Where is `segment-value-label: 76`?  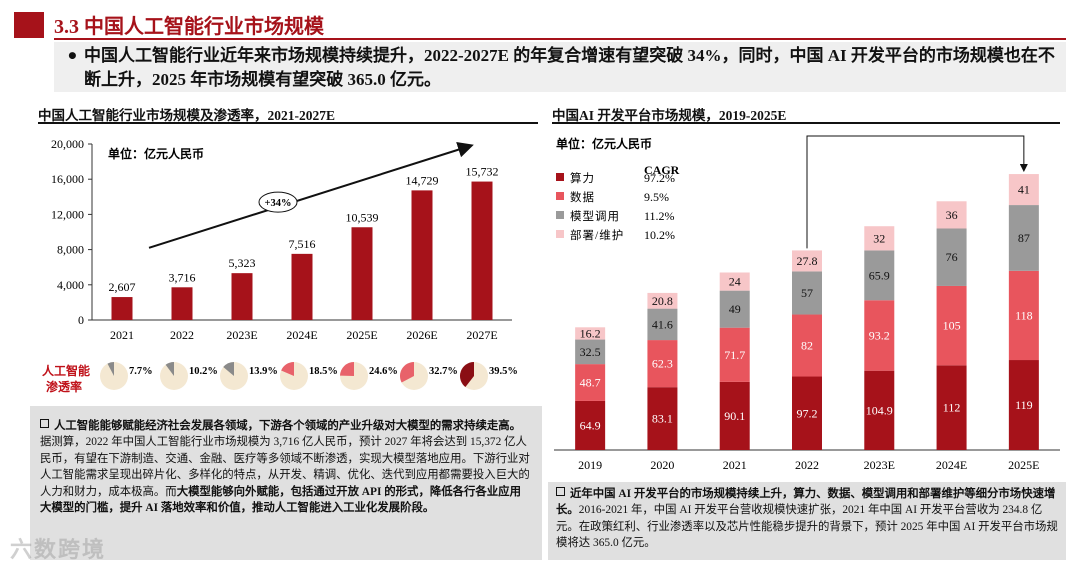 segment-value-label: 76 is located at coordinates (952, 257).